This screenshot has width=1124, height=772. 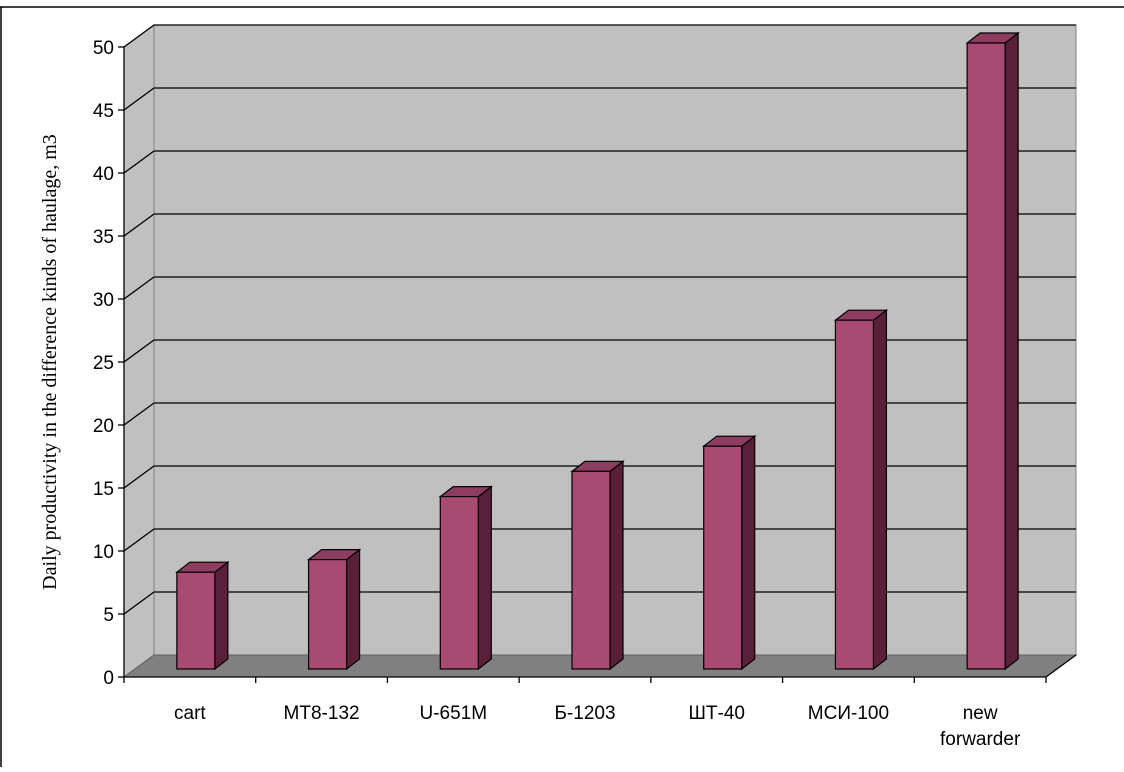 What do you see at coordinates (980, 713) in the screenshot?
I see `x-category-label: new` at bounding box center [980, 713].